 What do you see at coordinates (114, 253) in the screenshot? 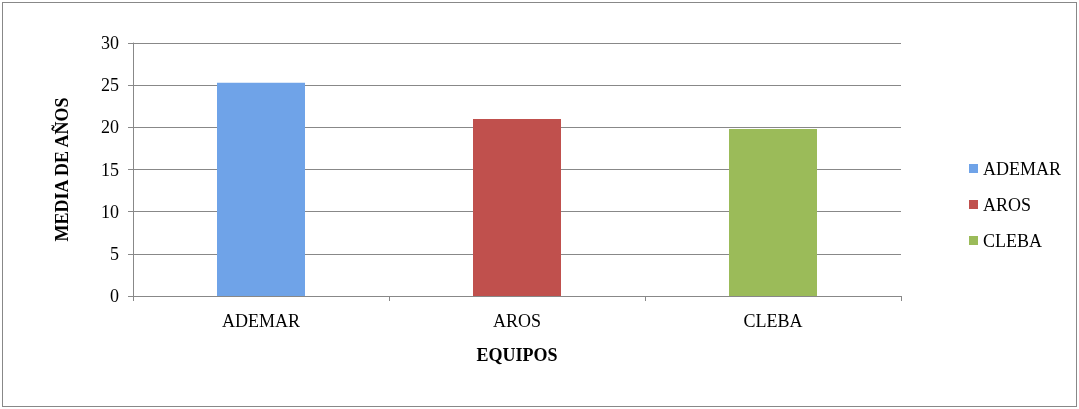
I see `y-tick-label: 5` at bounding box center [114, 253].